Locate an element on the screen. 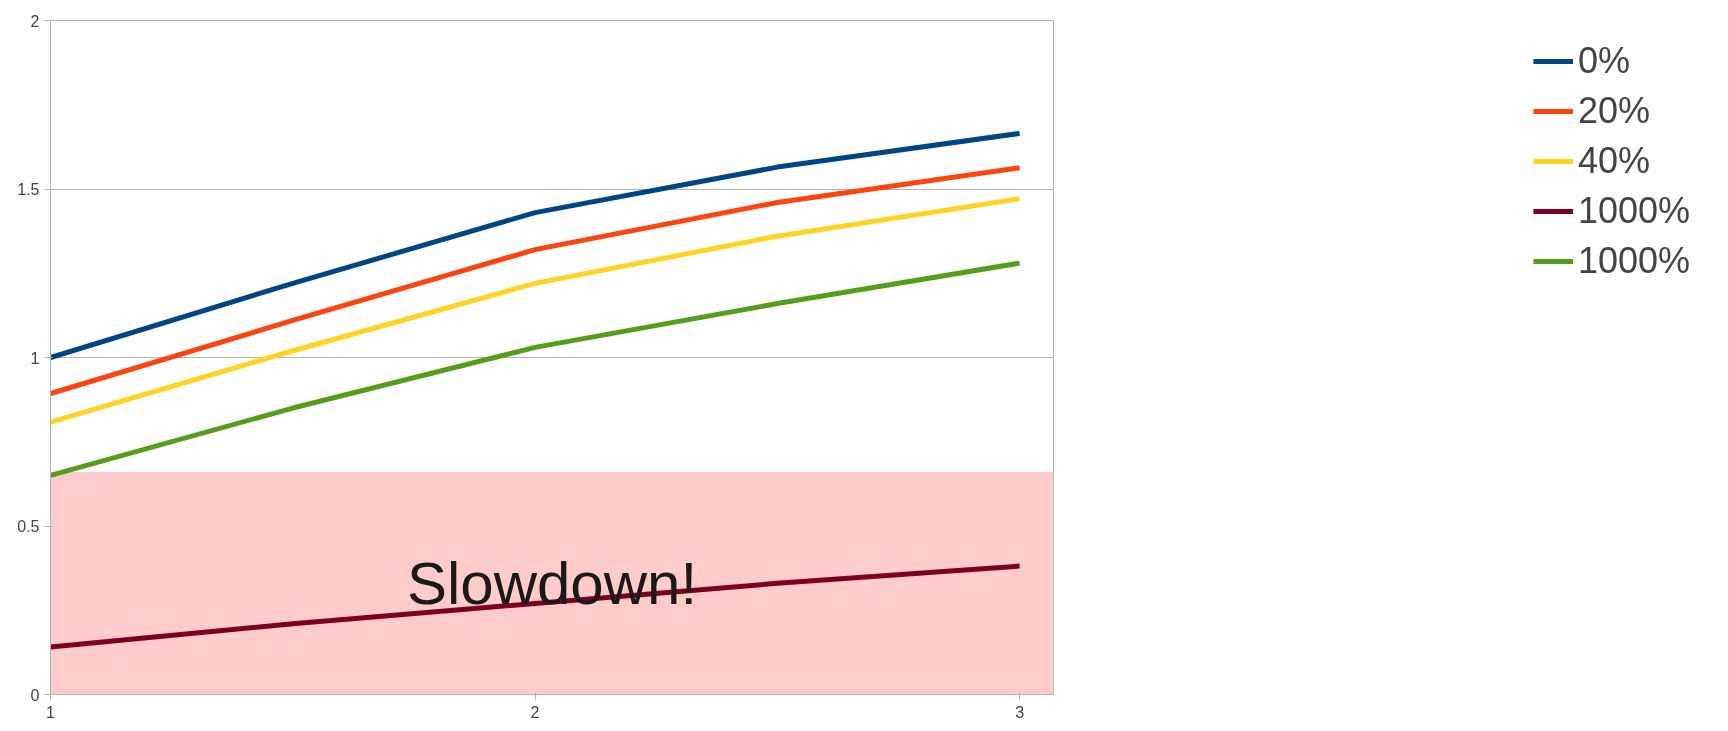  band-label: Slowdown! is located at coordinates (552, 583).